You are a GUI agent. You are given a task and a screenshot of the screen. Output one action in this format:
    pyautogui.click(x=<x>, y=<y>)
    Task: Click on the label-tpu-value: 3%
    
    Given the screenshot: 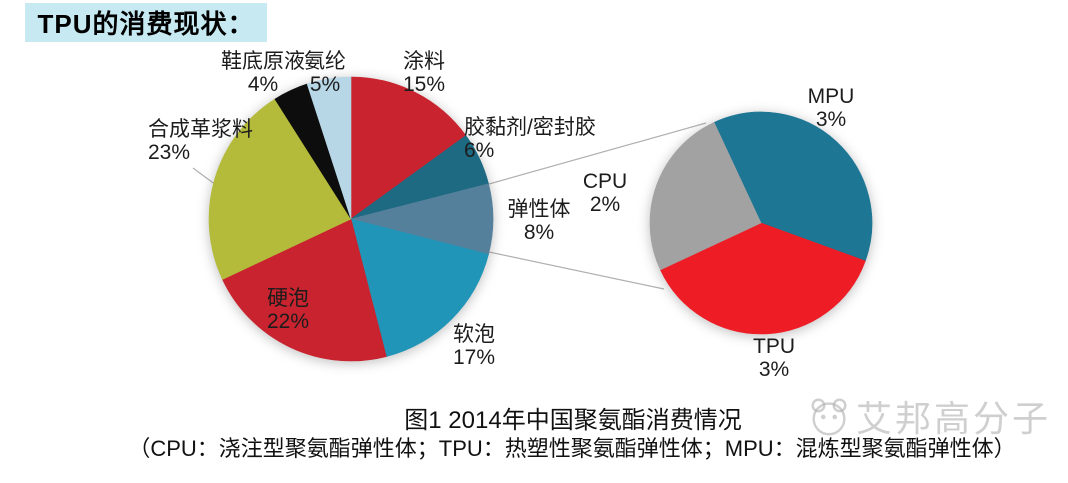 What is the action you would take?
    pyautogui.click(x=774, y=369)
    